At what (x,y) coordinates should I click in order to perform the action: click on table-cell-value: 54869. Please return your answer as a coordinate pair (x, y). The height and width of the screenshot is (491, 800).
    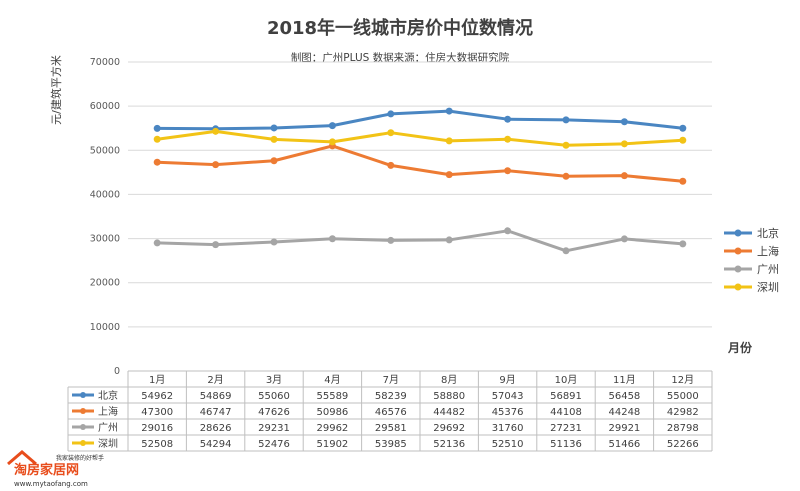
    Looking at the image, I should click on (216, 396).